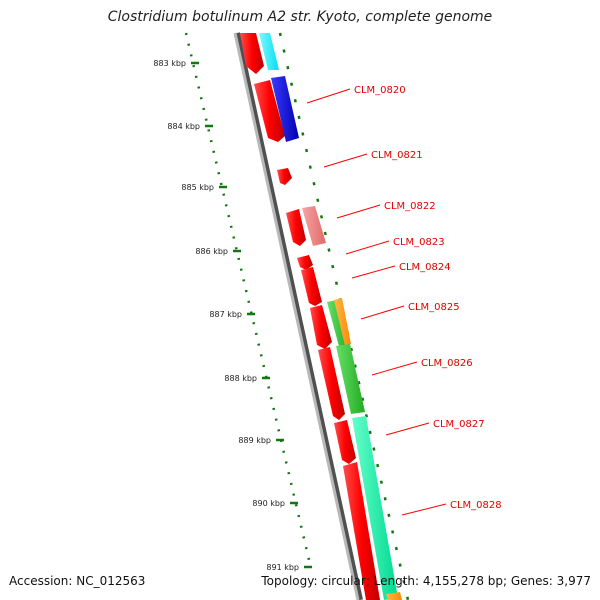  I want to click on cog-block-pink, so click(314, 226).